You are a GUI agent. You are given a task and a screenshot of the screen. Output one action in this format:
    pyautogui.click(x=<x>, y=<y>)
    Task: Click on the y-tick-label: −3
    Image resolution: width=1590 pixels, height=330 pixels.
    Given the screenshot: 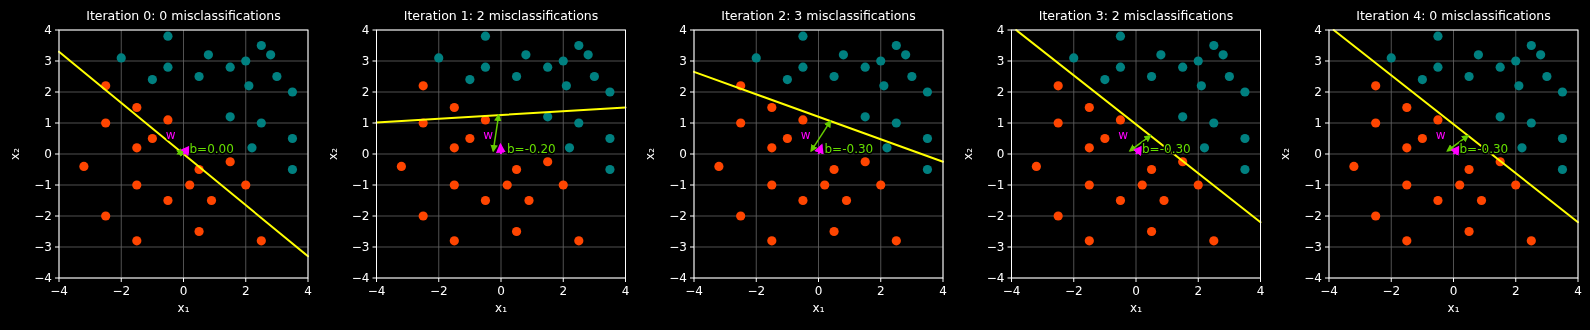 What is the action you would take?
    pyautogui.click(x=678, y=247)
    